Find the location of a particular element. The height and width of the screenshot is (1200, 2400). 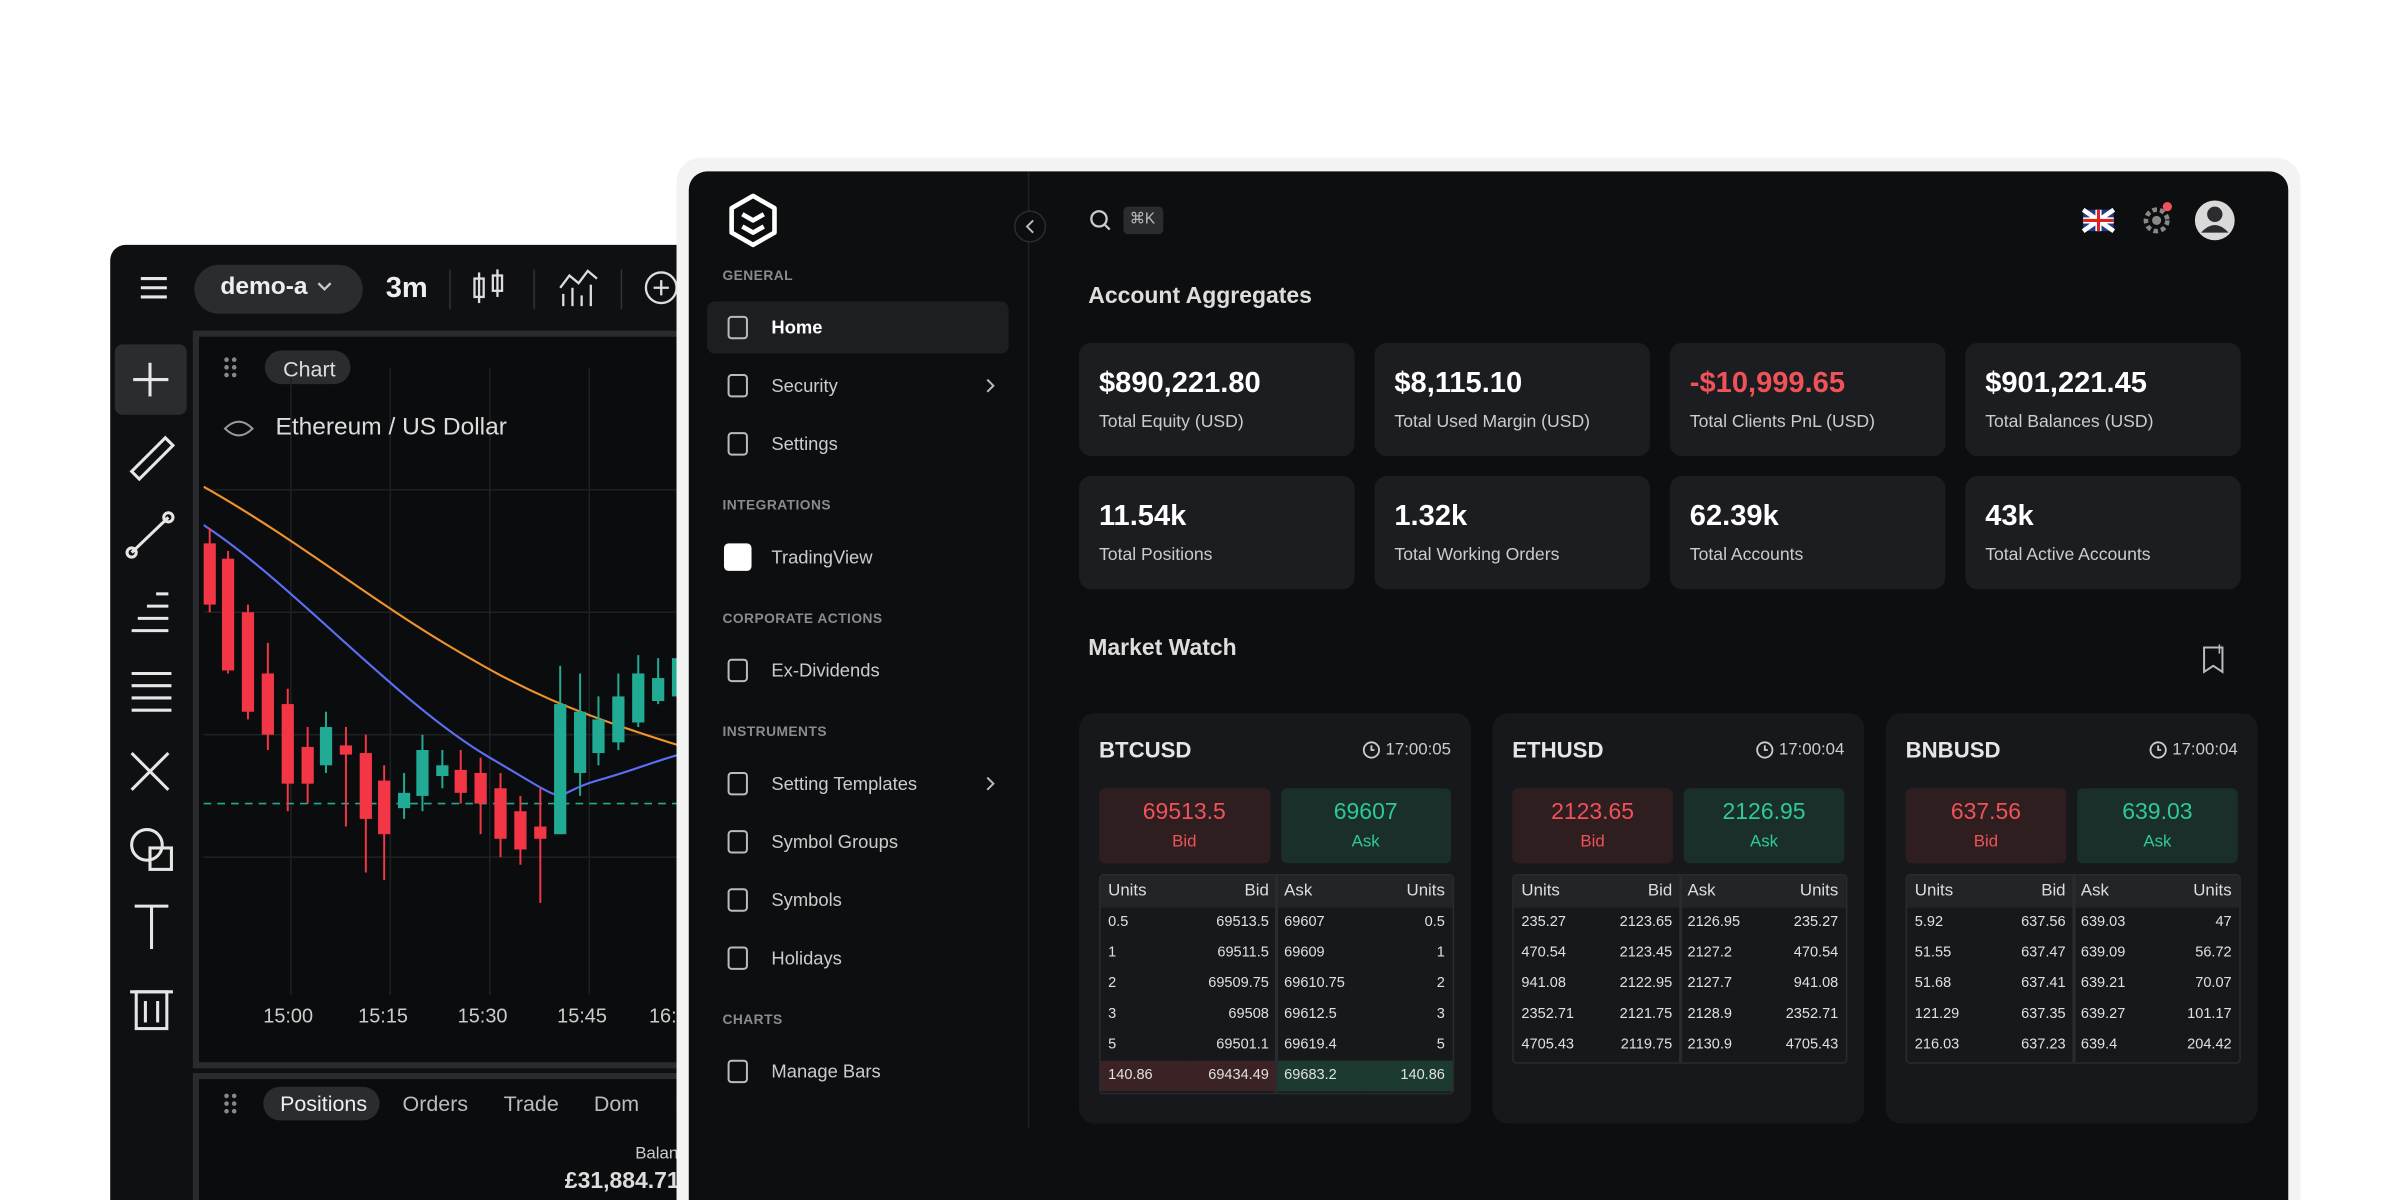

sidebar-item: TradingView is located at coordinates (822, 557).